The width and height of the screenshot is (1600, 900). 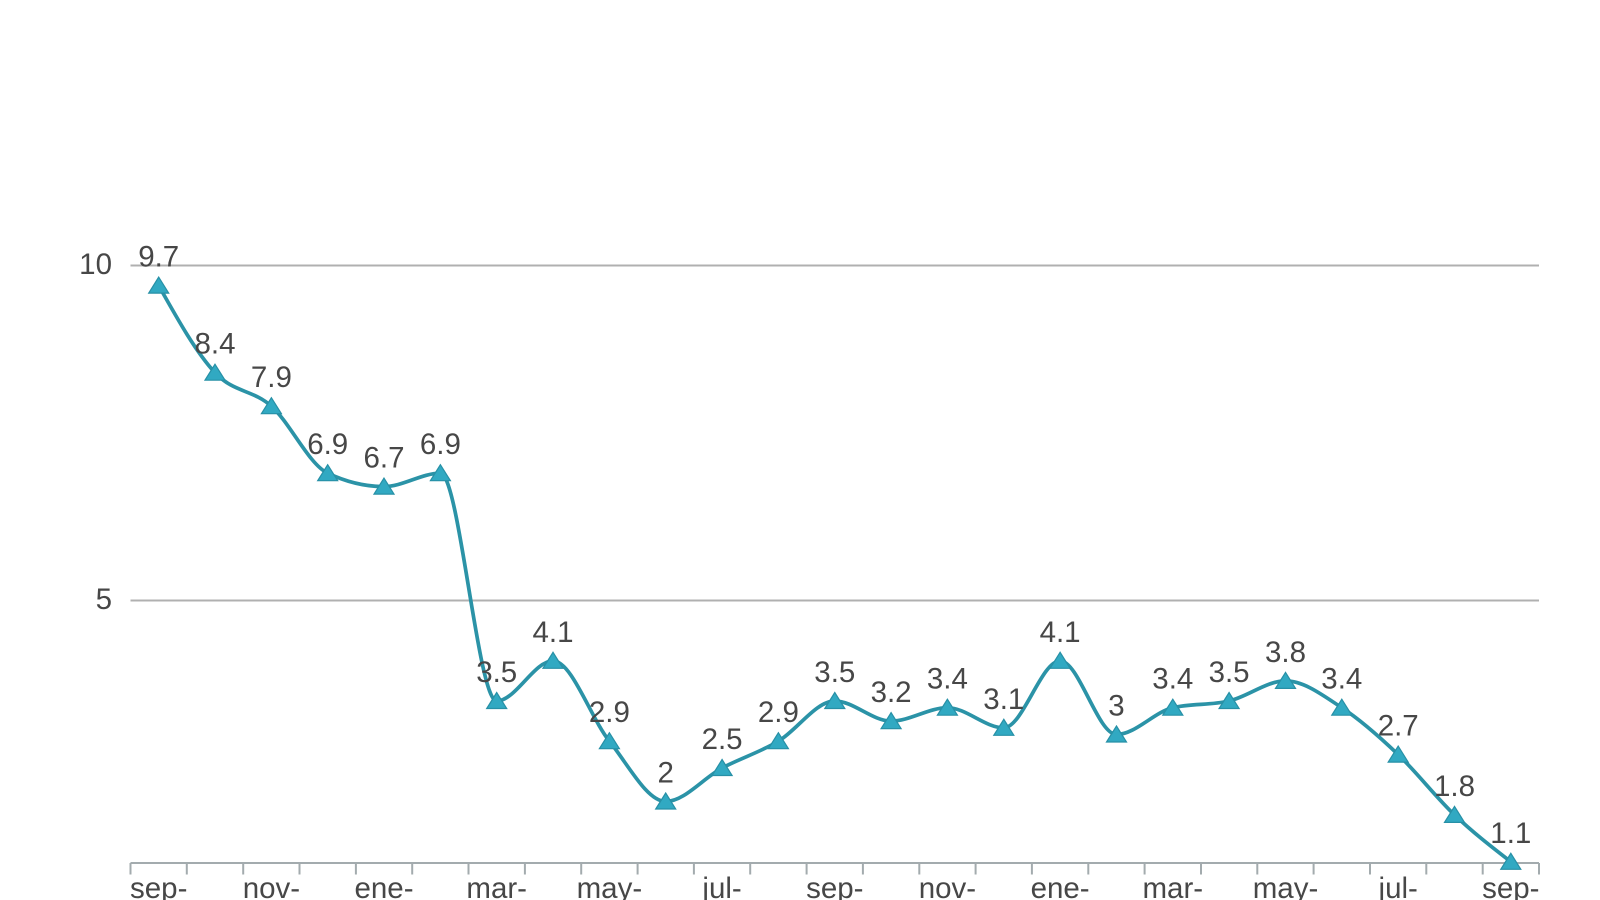 What do you see at coordinates (665, 773) in the screenshot?
I see `svg-text: 2` at bounding box center [665, 773].